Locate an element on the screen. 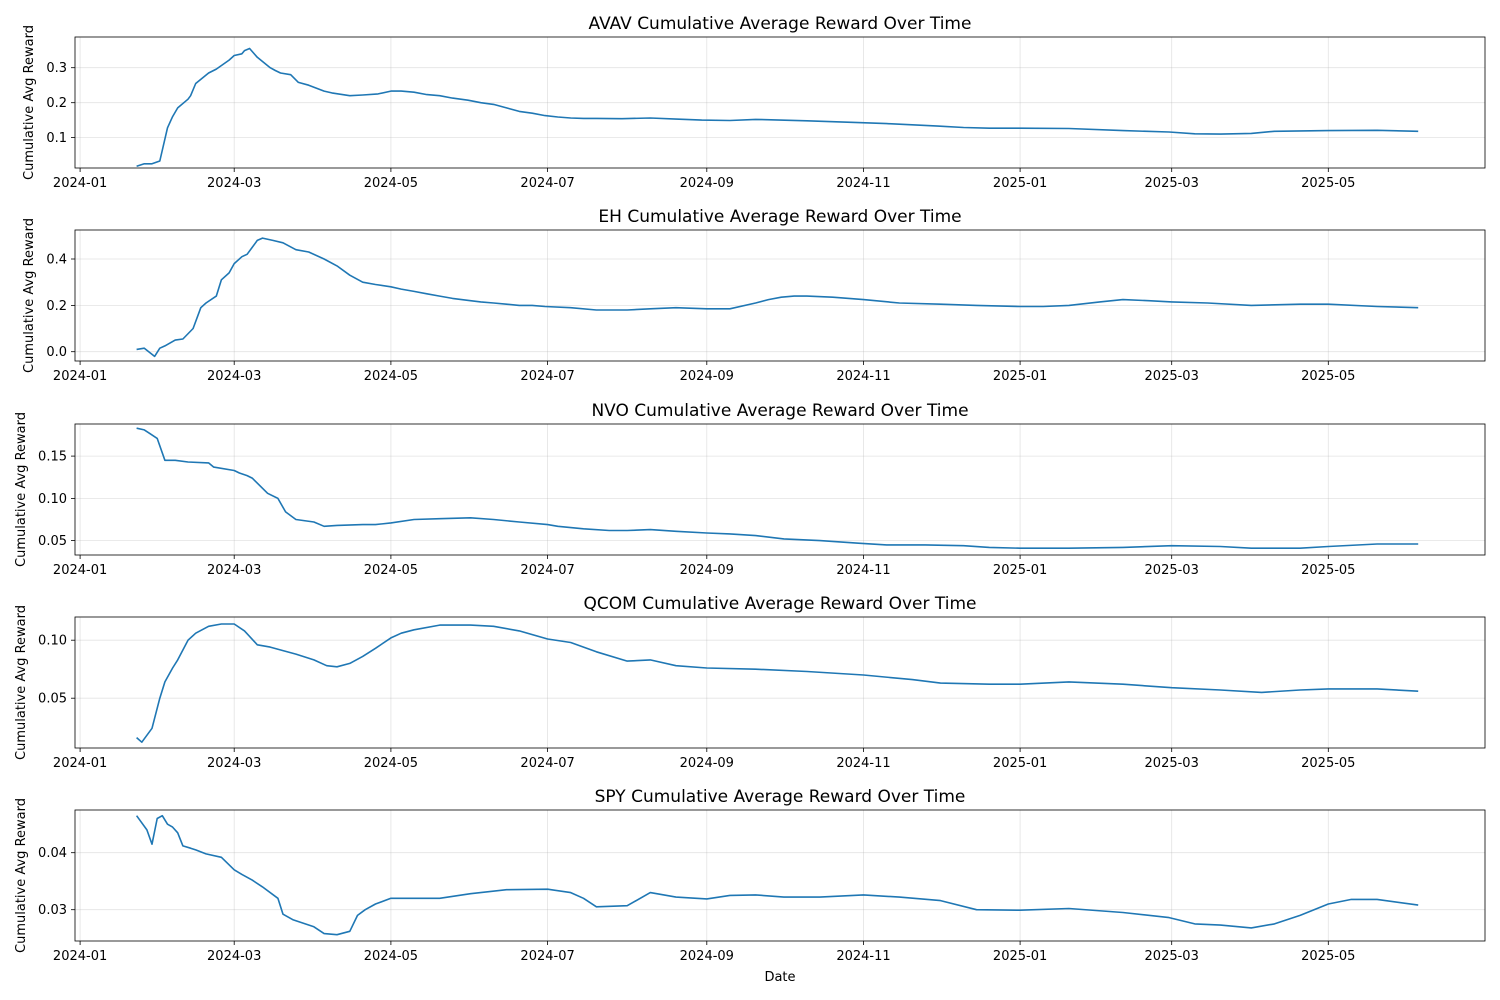 This screenshot has width=1500, height=1000. y-tick-label: 0.1 is located at coordinates (56, 138).